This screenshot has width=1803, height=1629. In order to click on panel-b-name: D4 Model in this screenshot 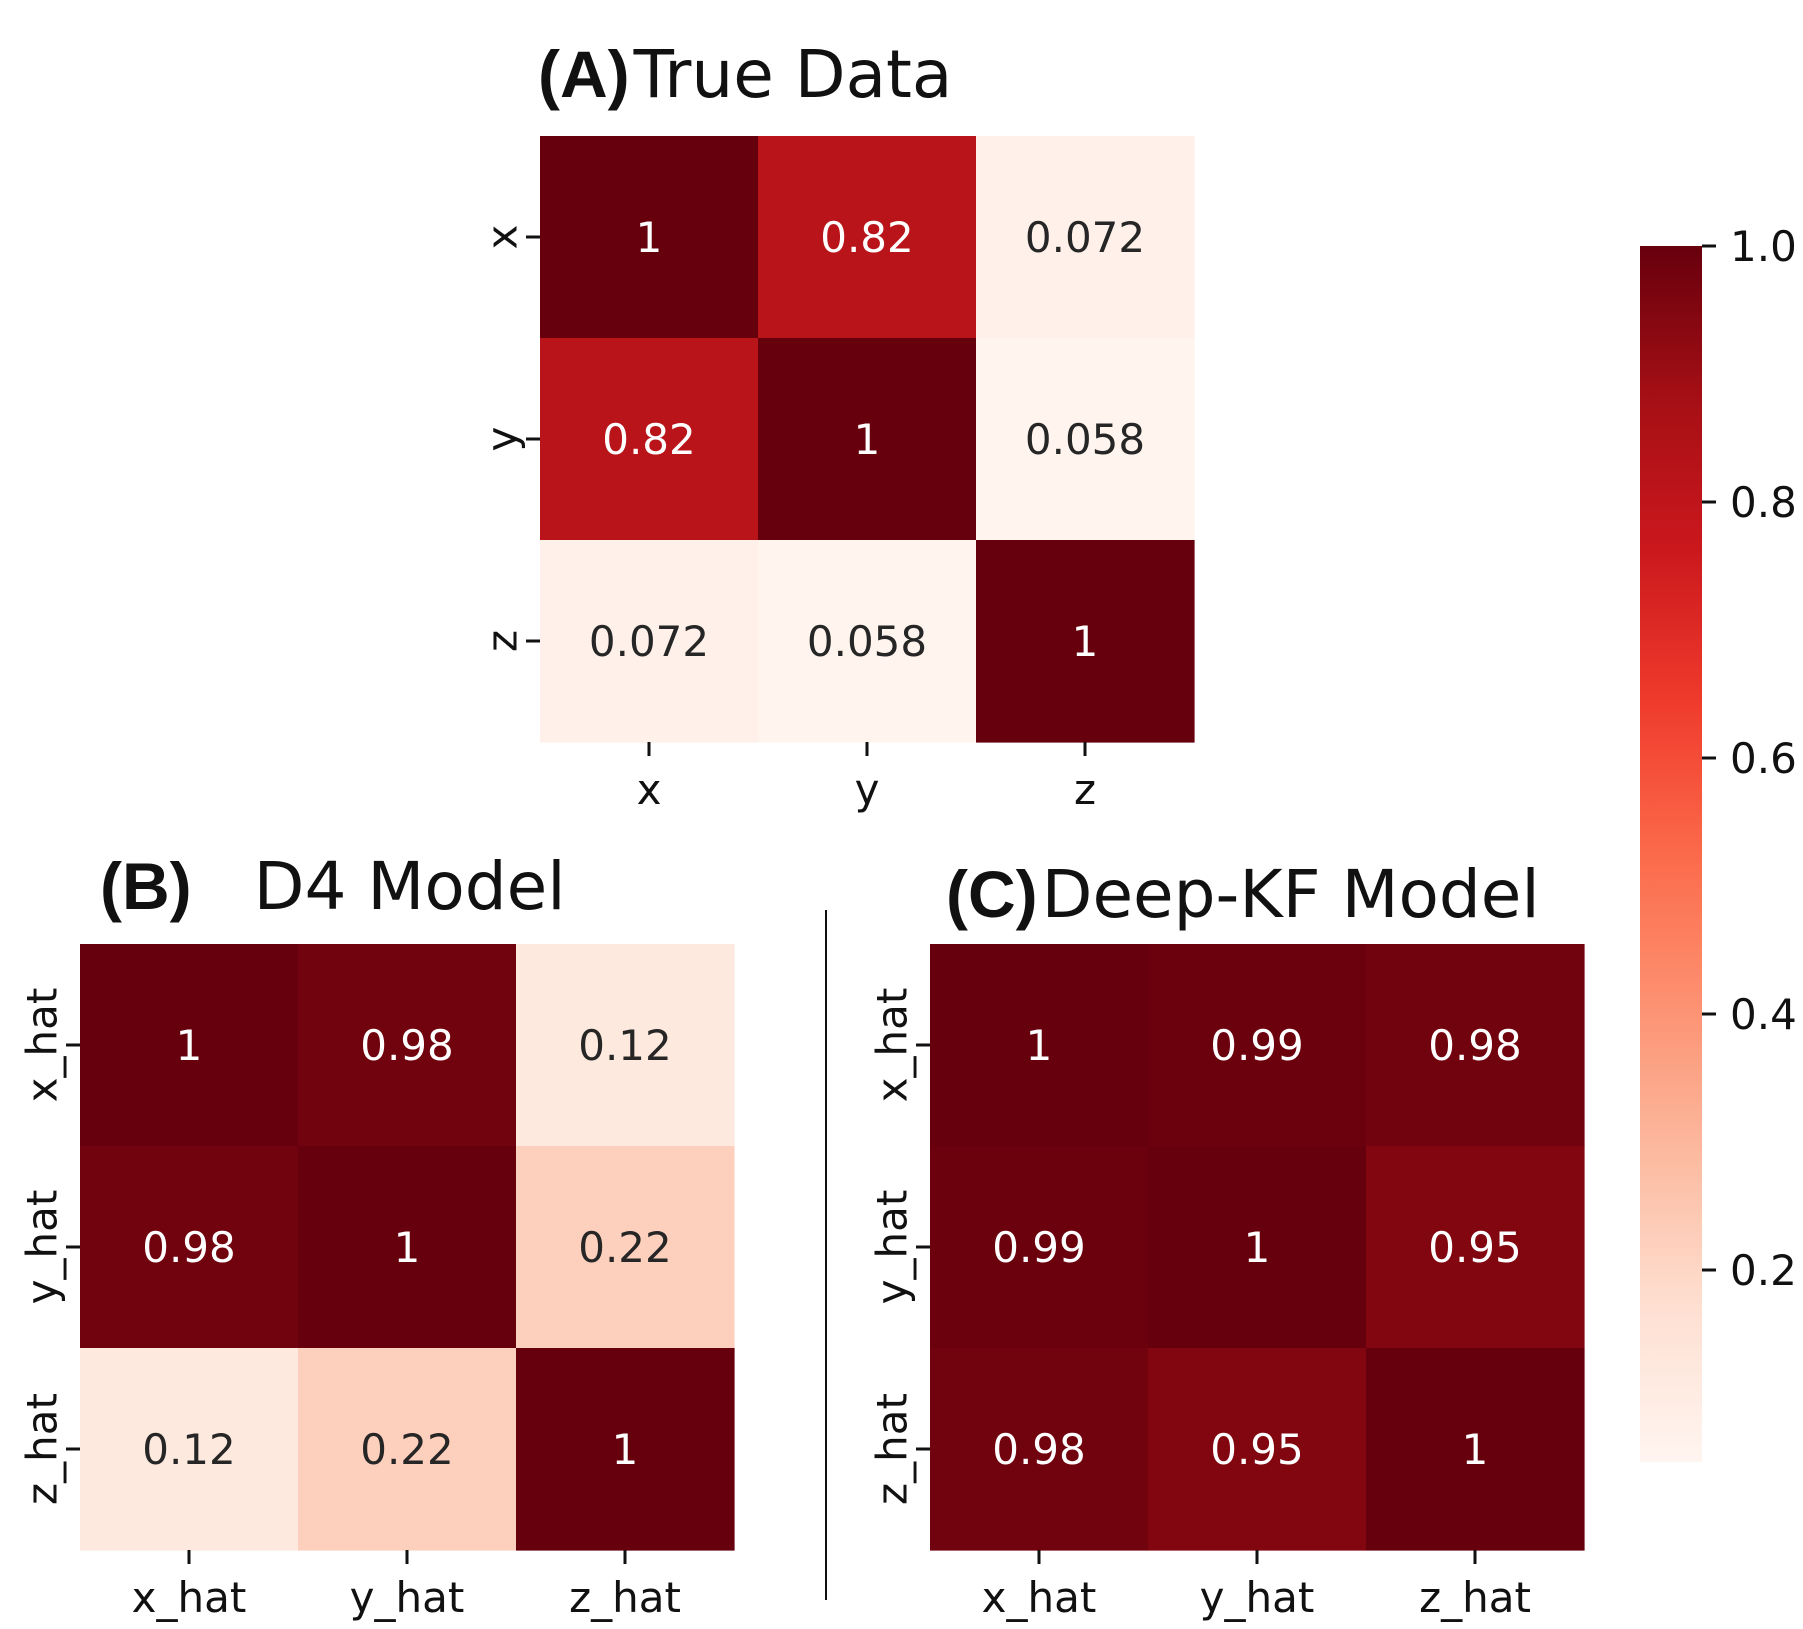, I will do `click(409, 886)`.